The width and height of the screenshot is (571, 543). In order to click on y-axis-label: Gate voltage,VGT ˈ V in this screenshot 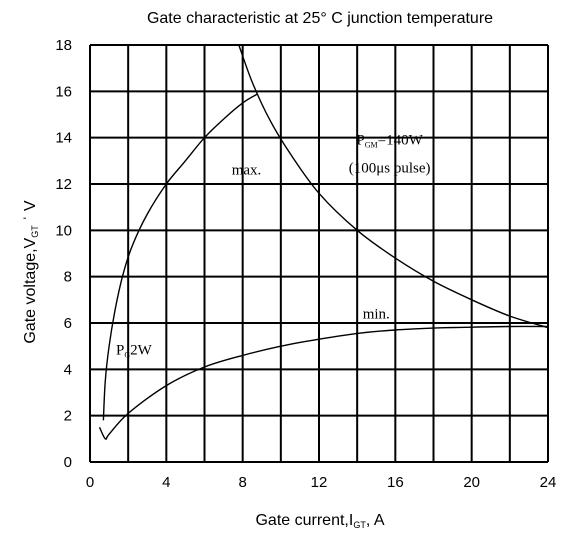, I will do `click(31, 272)`.